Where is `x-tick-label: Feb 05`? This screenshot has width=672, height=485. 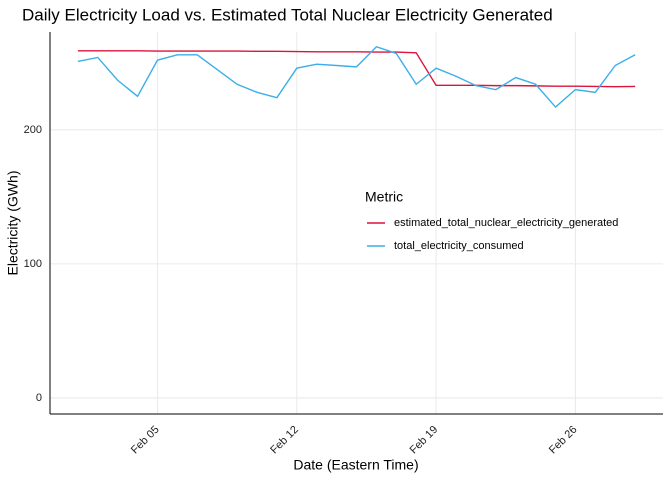 x-tick-label: Feb 05 is located at coordinates (145, 440).